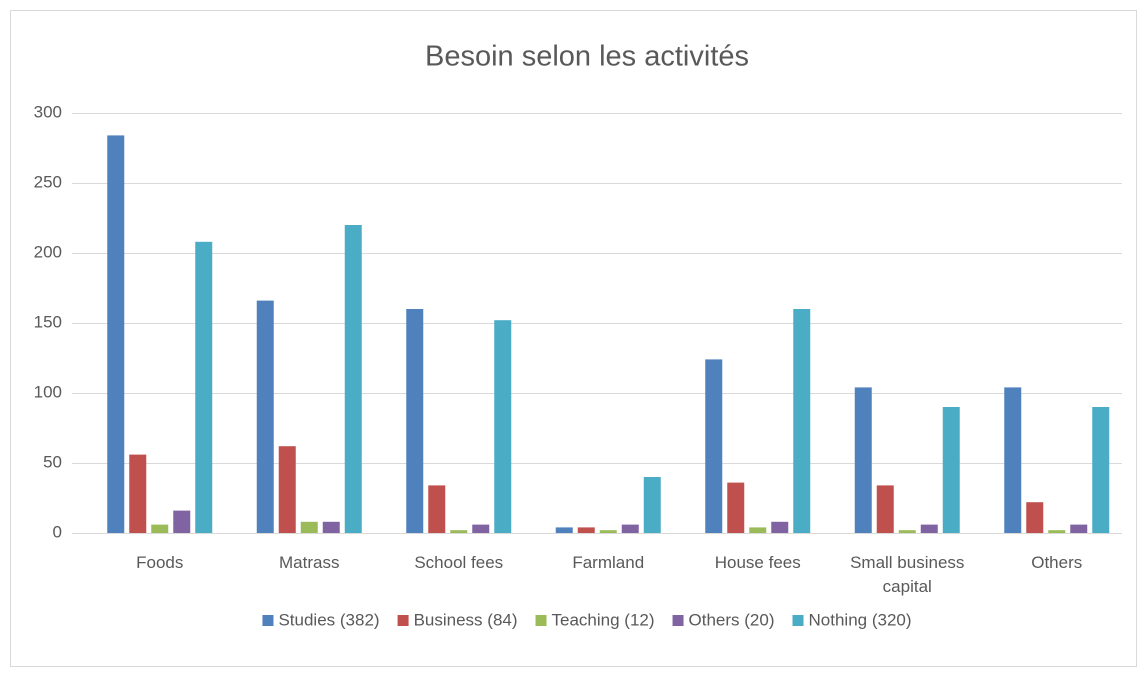  What do you see at coordinates (757, 562) in the screenshot?
I see `x-tick-label: House fees` at bounding box center [757, 562].